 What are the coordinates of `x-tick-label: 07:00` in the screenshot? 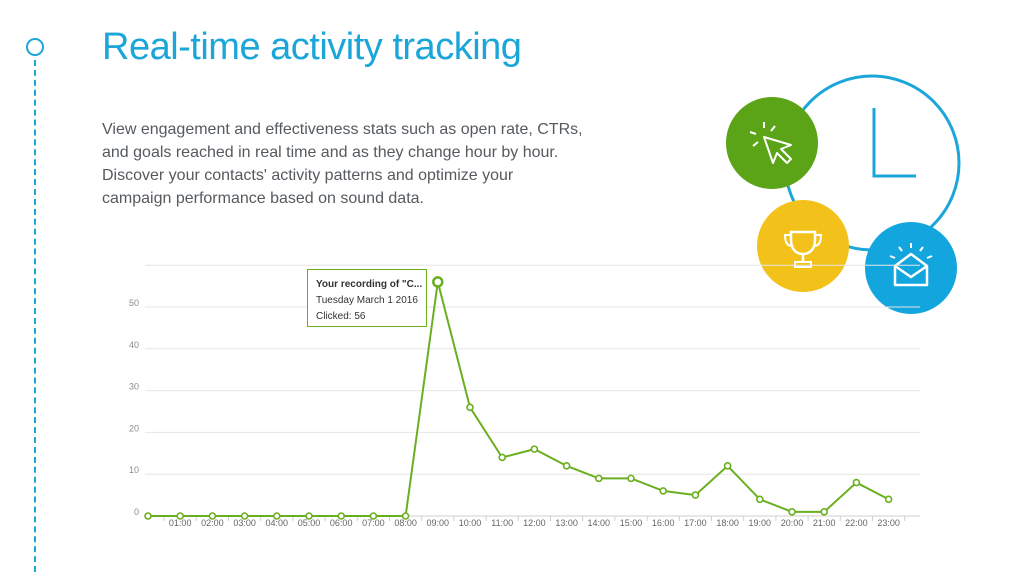 It's located at (373, 523).